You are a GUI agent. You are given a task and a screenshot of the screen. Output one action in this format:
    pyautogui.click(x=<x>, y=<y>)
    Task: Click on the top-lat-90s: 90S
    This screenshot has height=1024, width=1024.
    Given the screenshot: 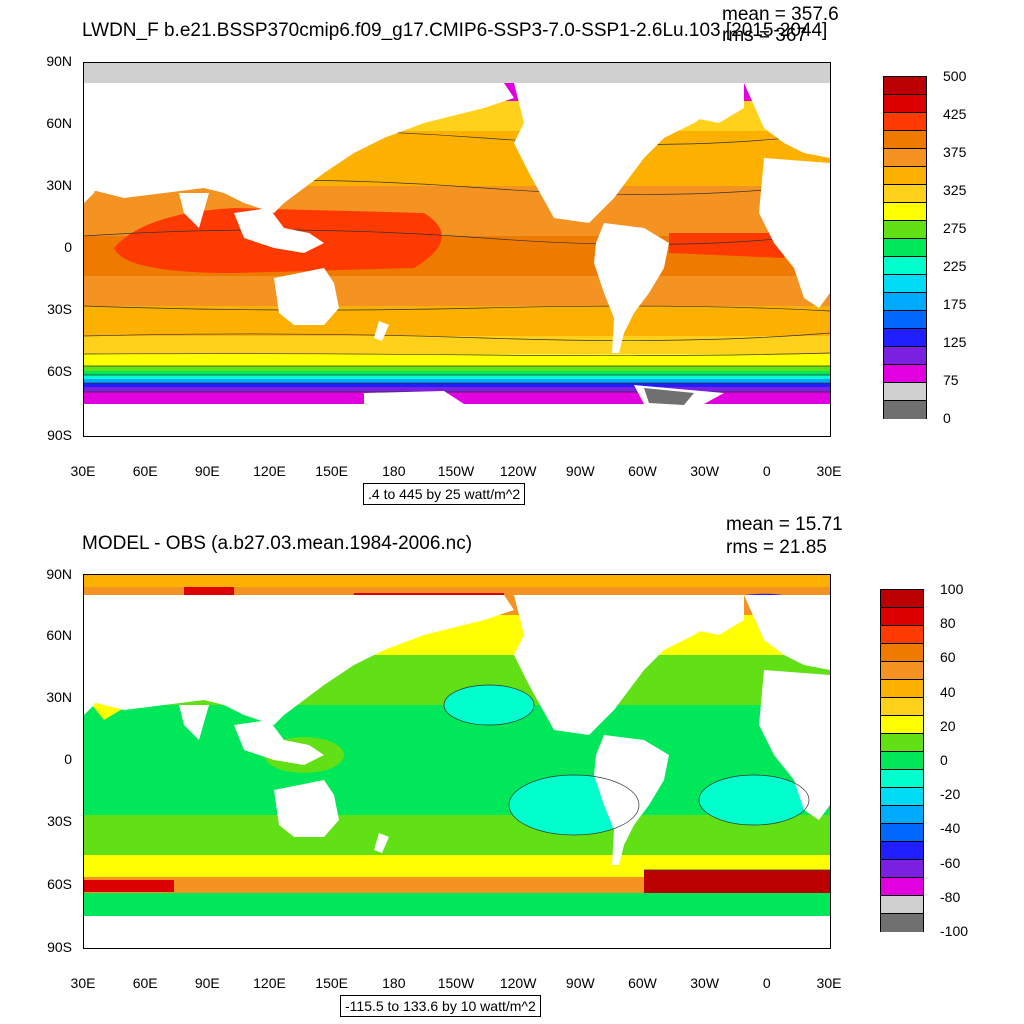 What is the action you would take?
    pyautogui.click(x=59, y=435)
    